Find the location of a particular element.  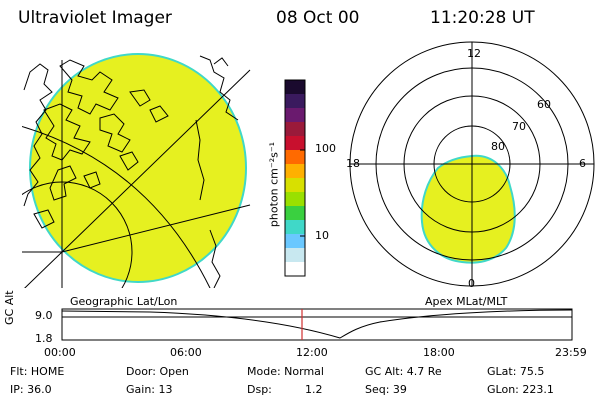

geo-longitude: GLon: 223.1 is located at coordinates (520, 389).